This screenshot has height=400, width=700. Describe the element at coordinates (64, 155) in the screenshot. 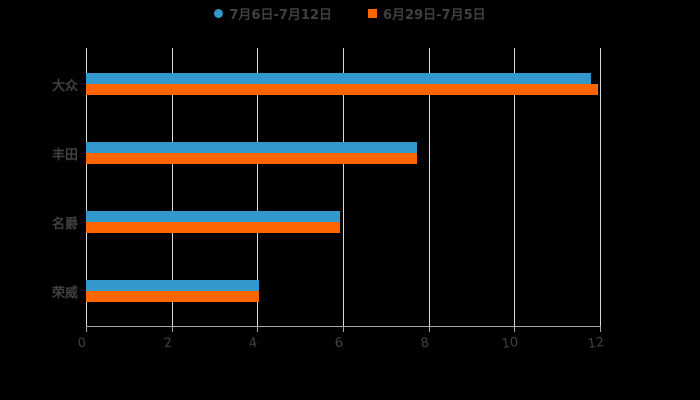

I see `y-category-label: 丰田` at that location.